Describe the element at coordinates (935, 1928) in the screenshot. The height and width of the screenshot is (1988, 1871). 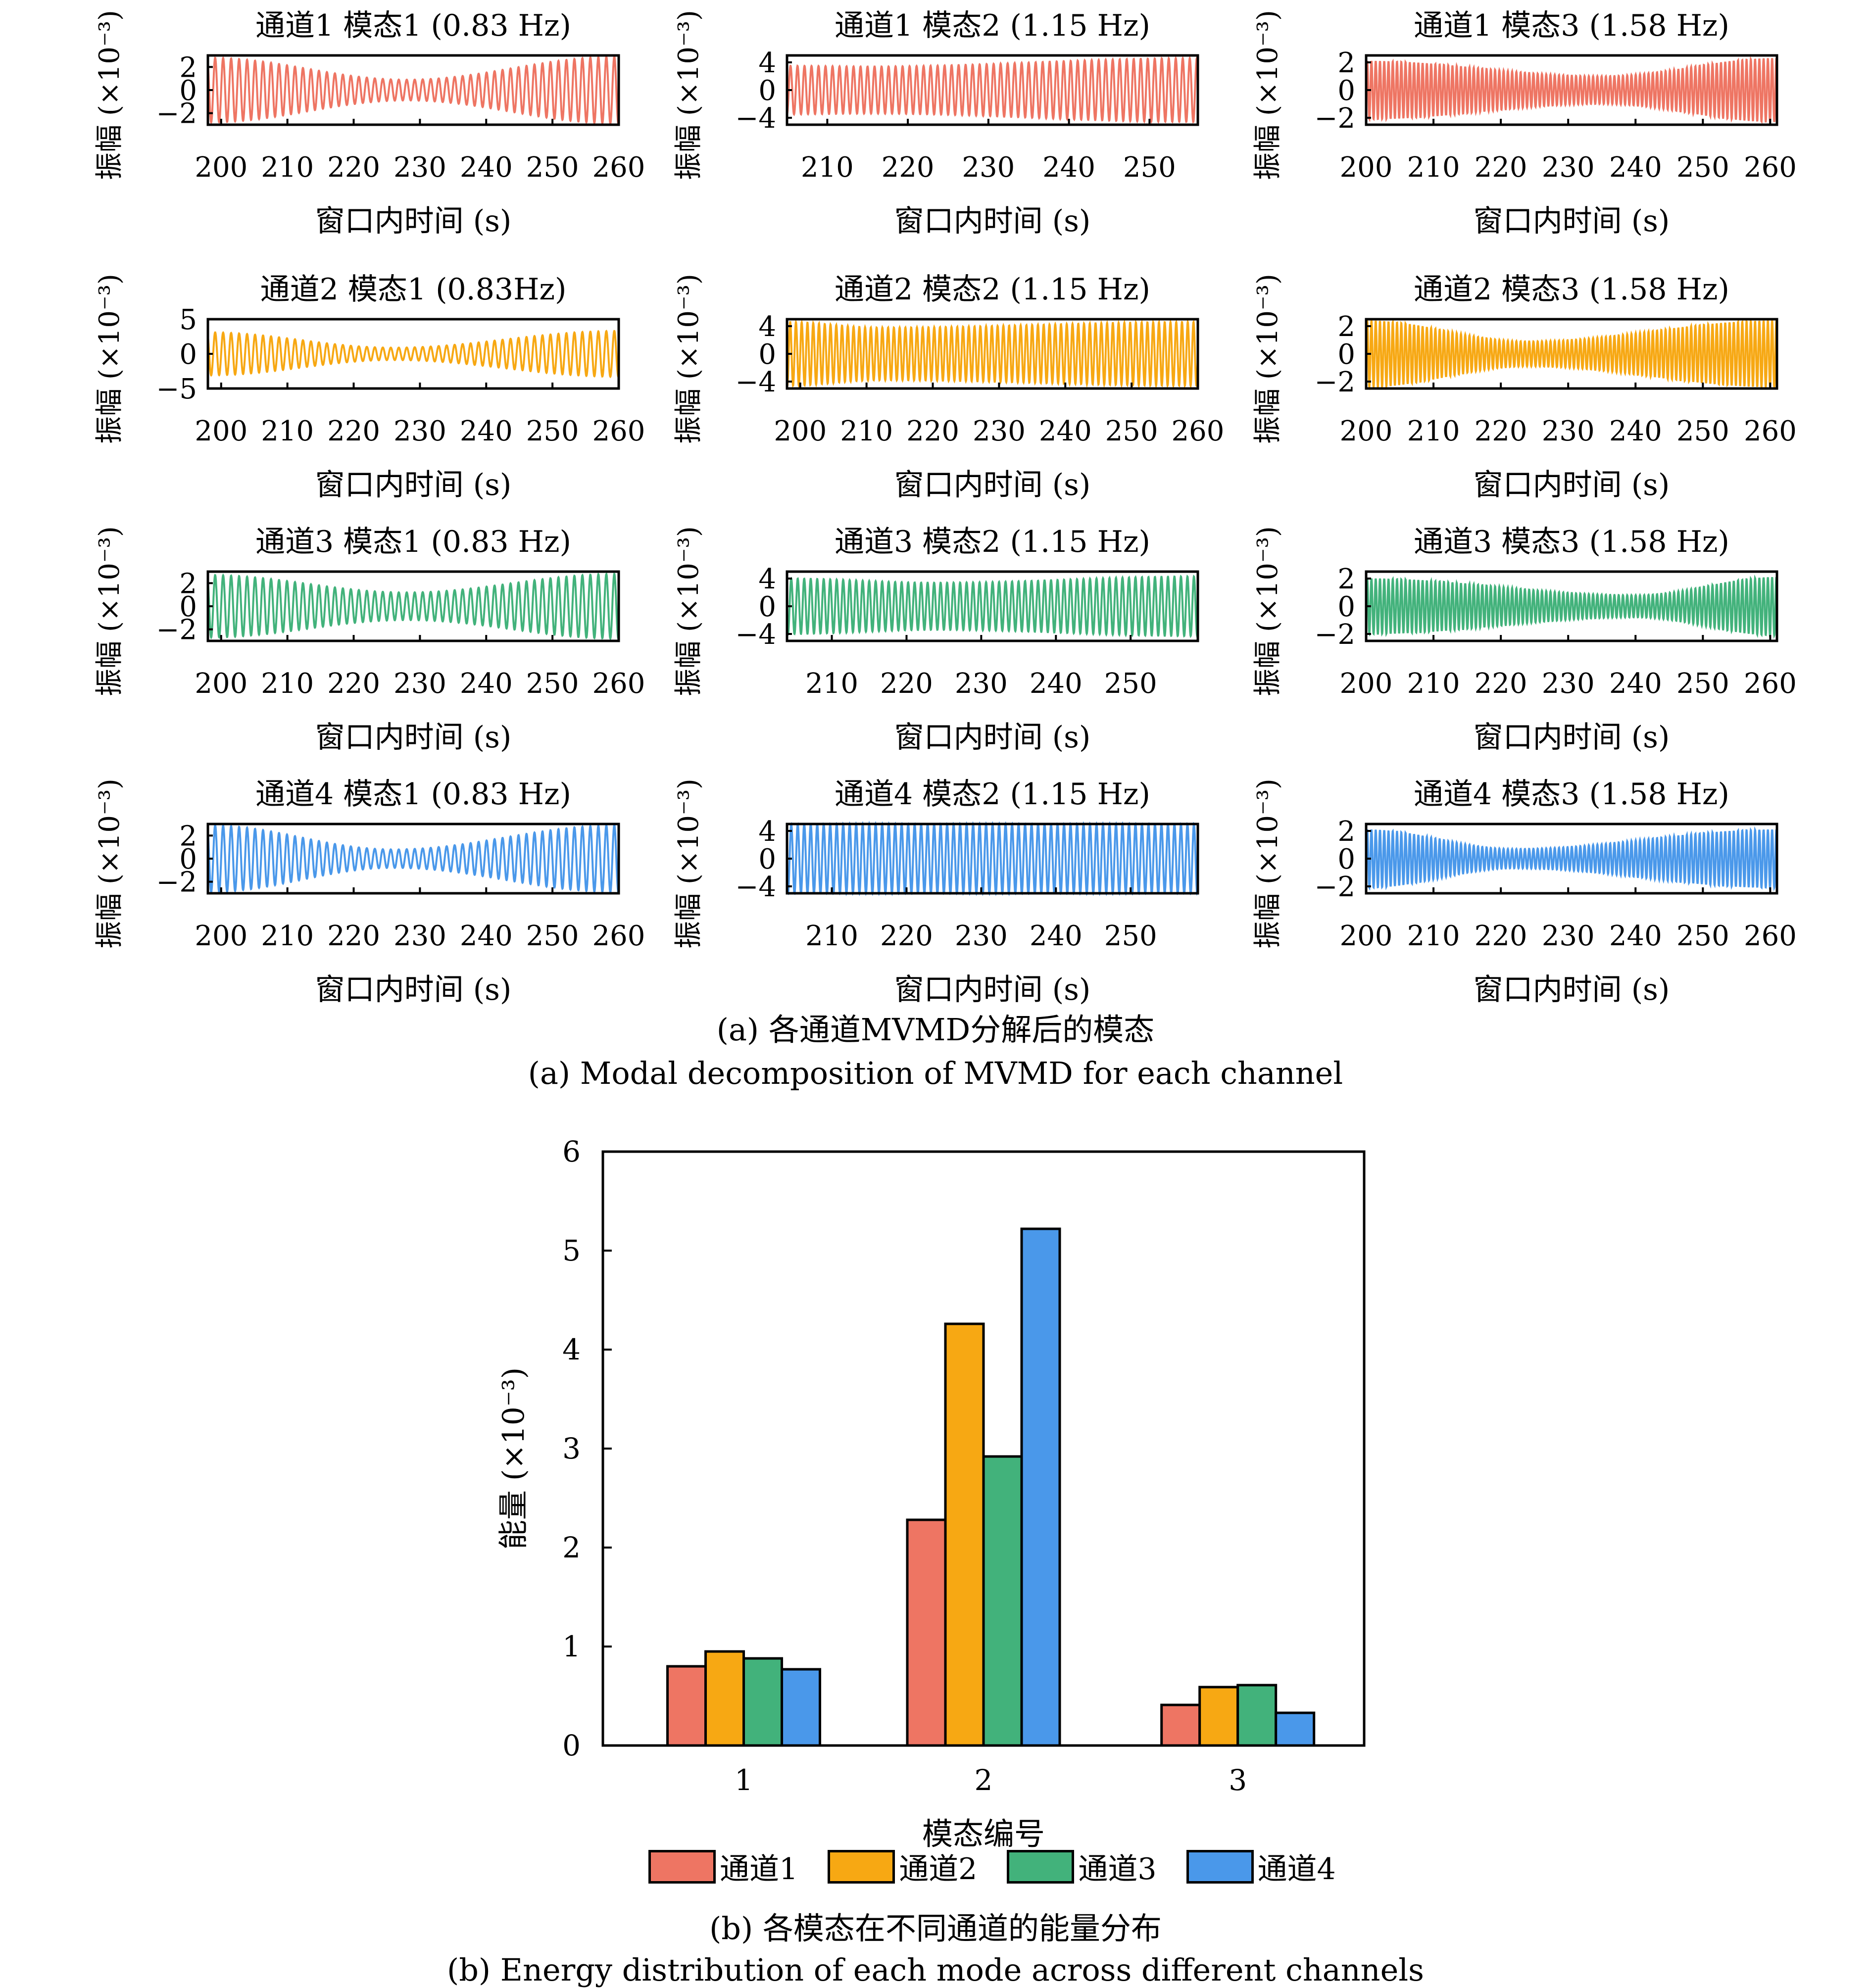
I see `caption-b-cn: (b) 各模态在不同通道的能量分布` at that location.